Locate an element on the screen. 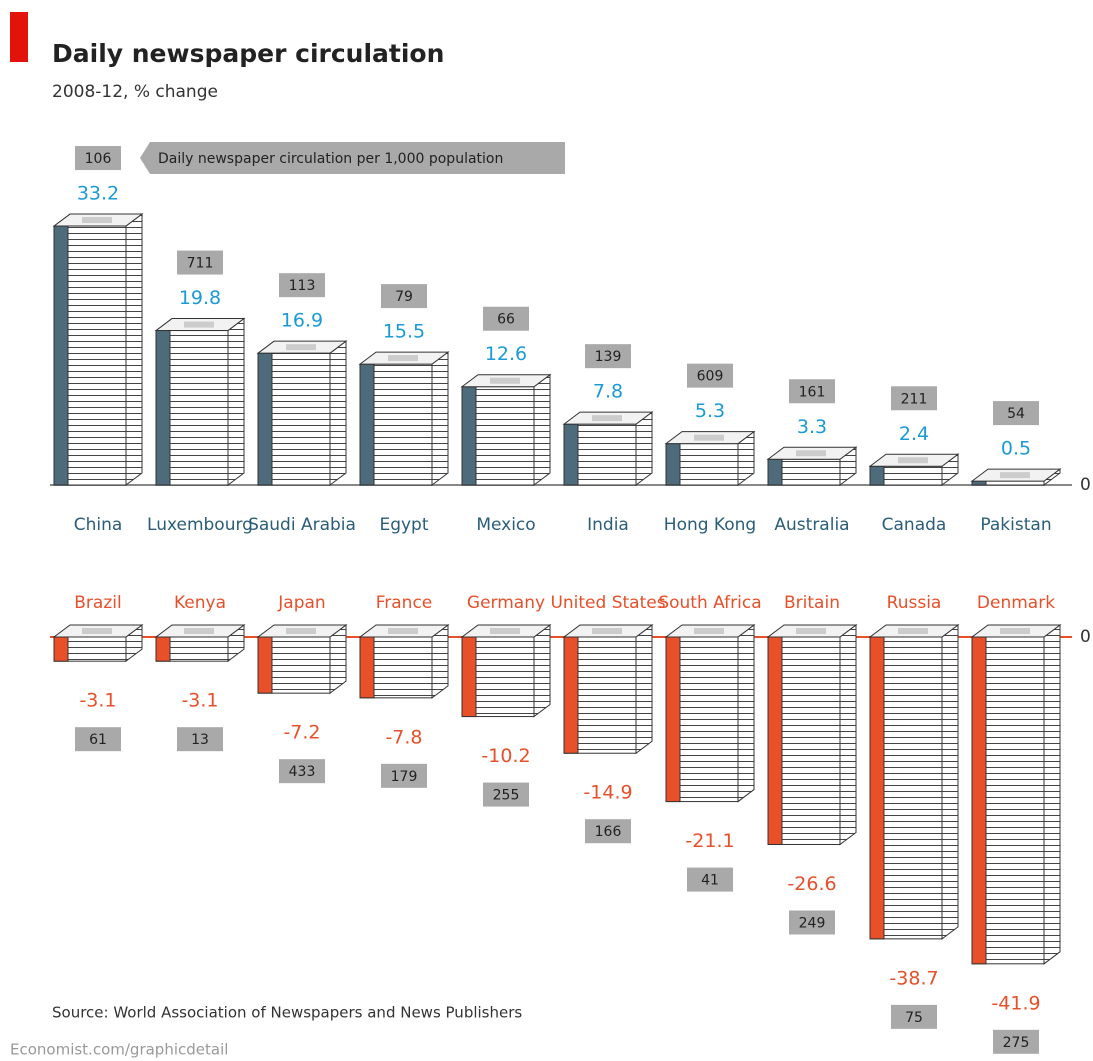  value-label: 15.5 is located at coordinates (404, 332).